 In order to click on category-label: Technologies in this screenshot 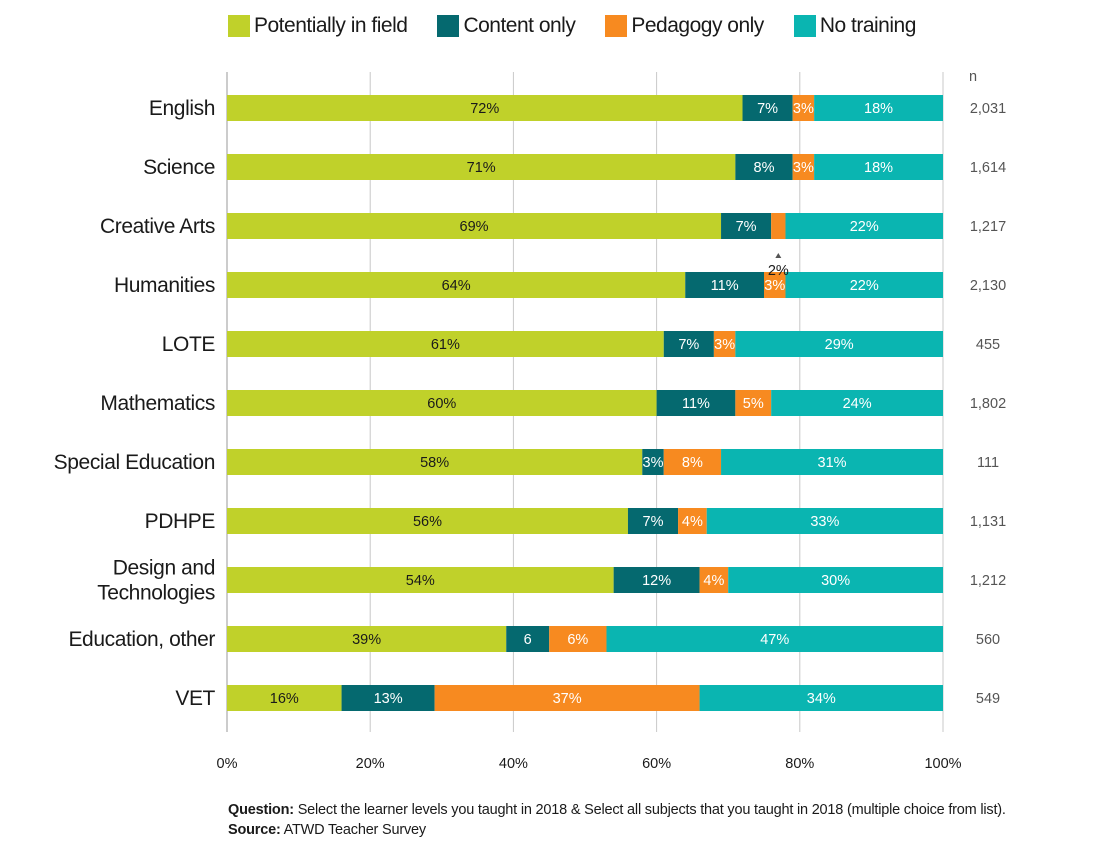, I will do `click(156, 593)`.